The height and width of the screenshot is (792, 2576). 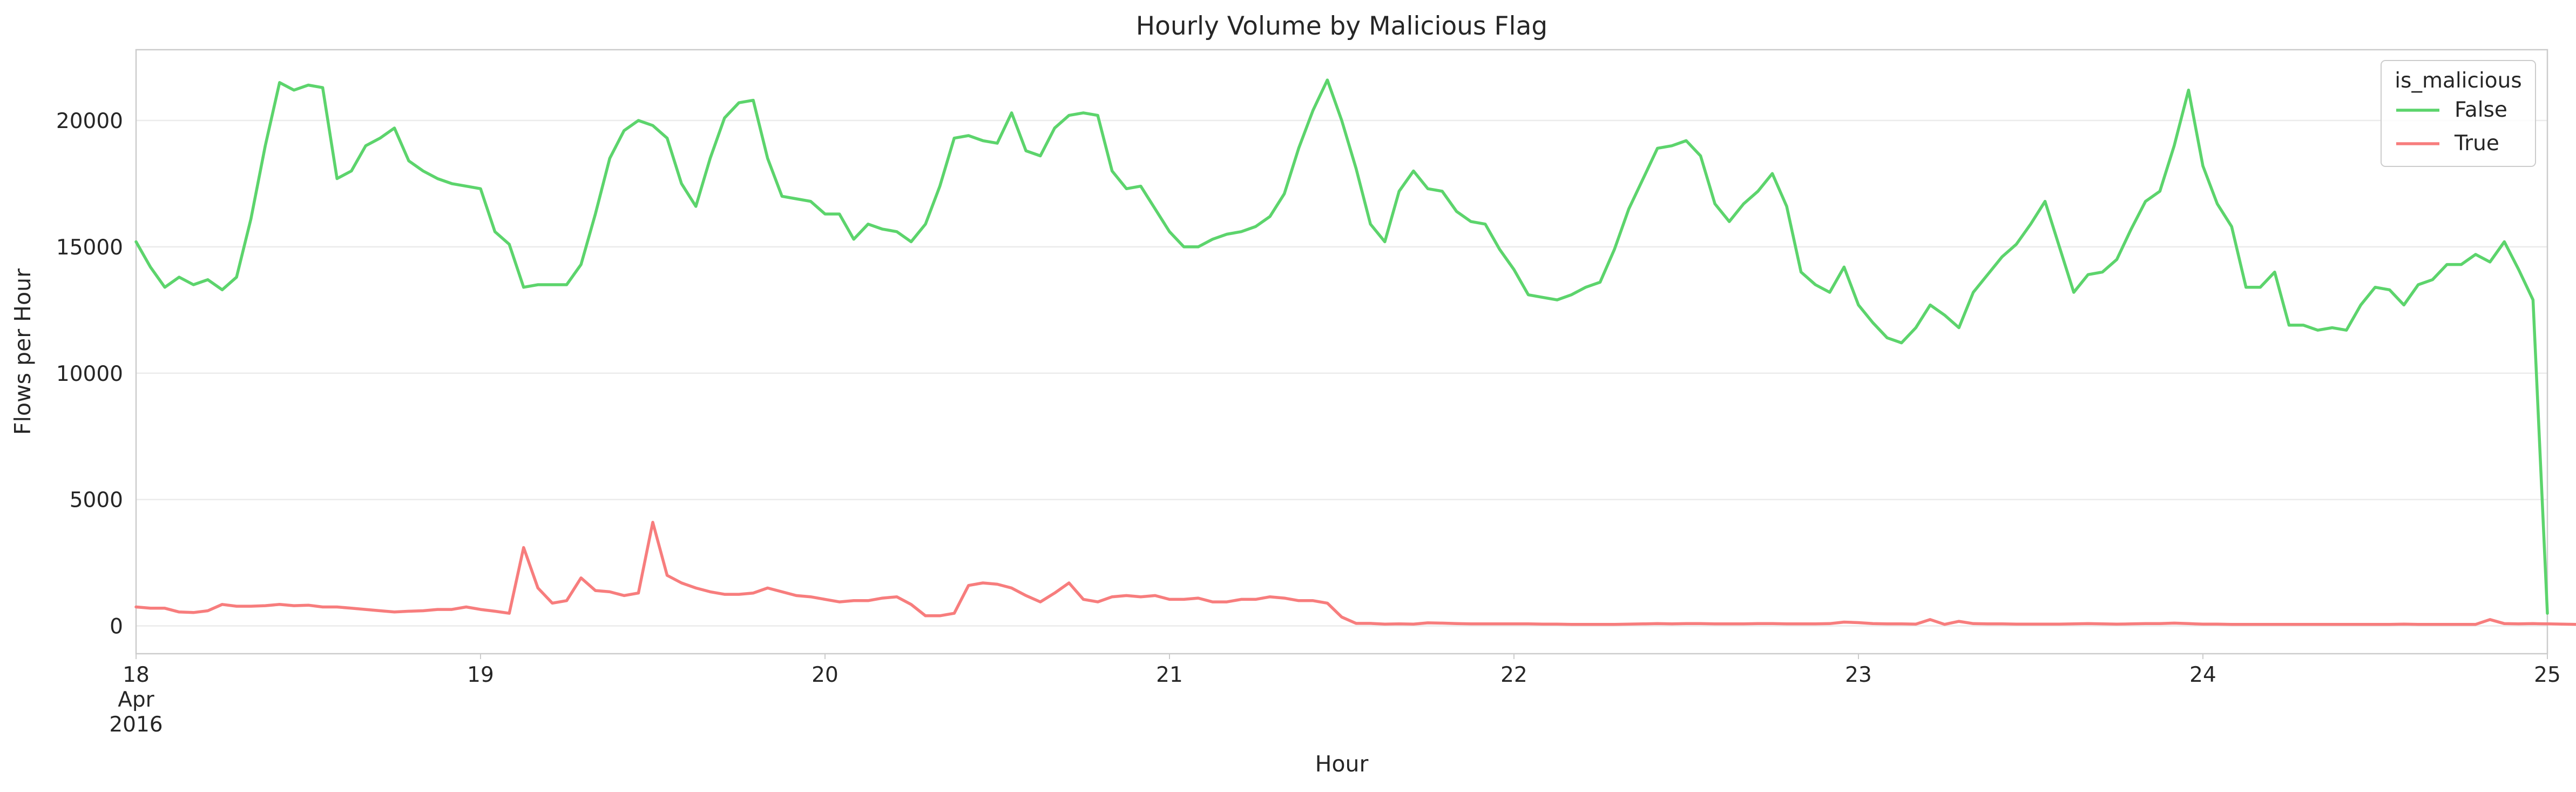 I want to click on x-tick-label: 18, so click(x=137, y=675).